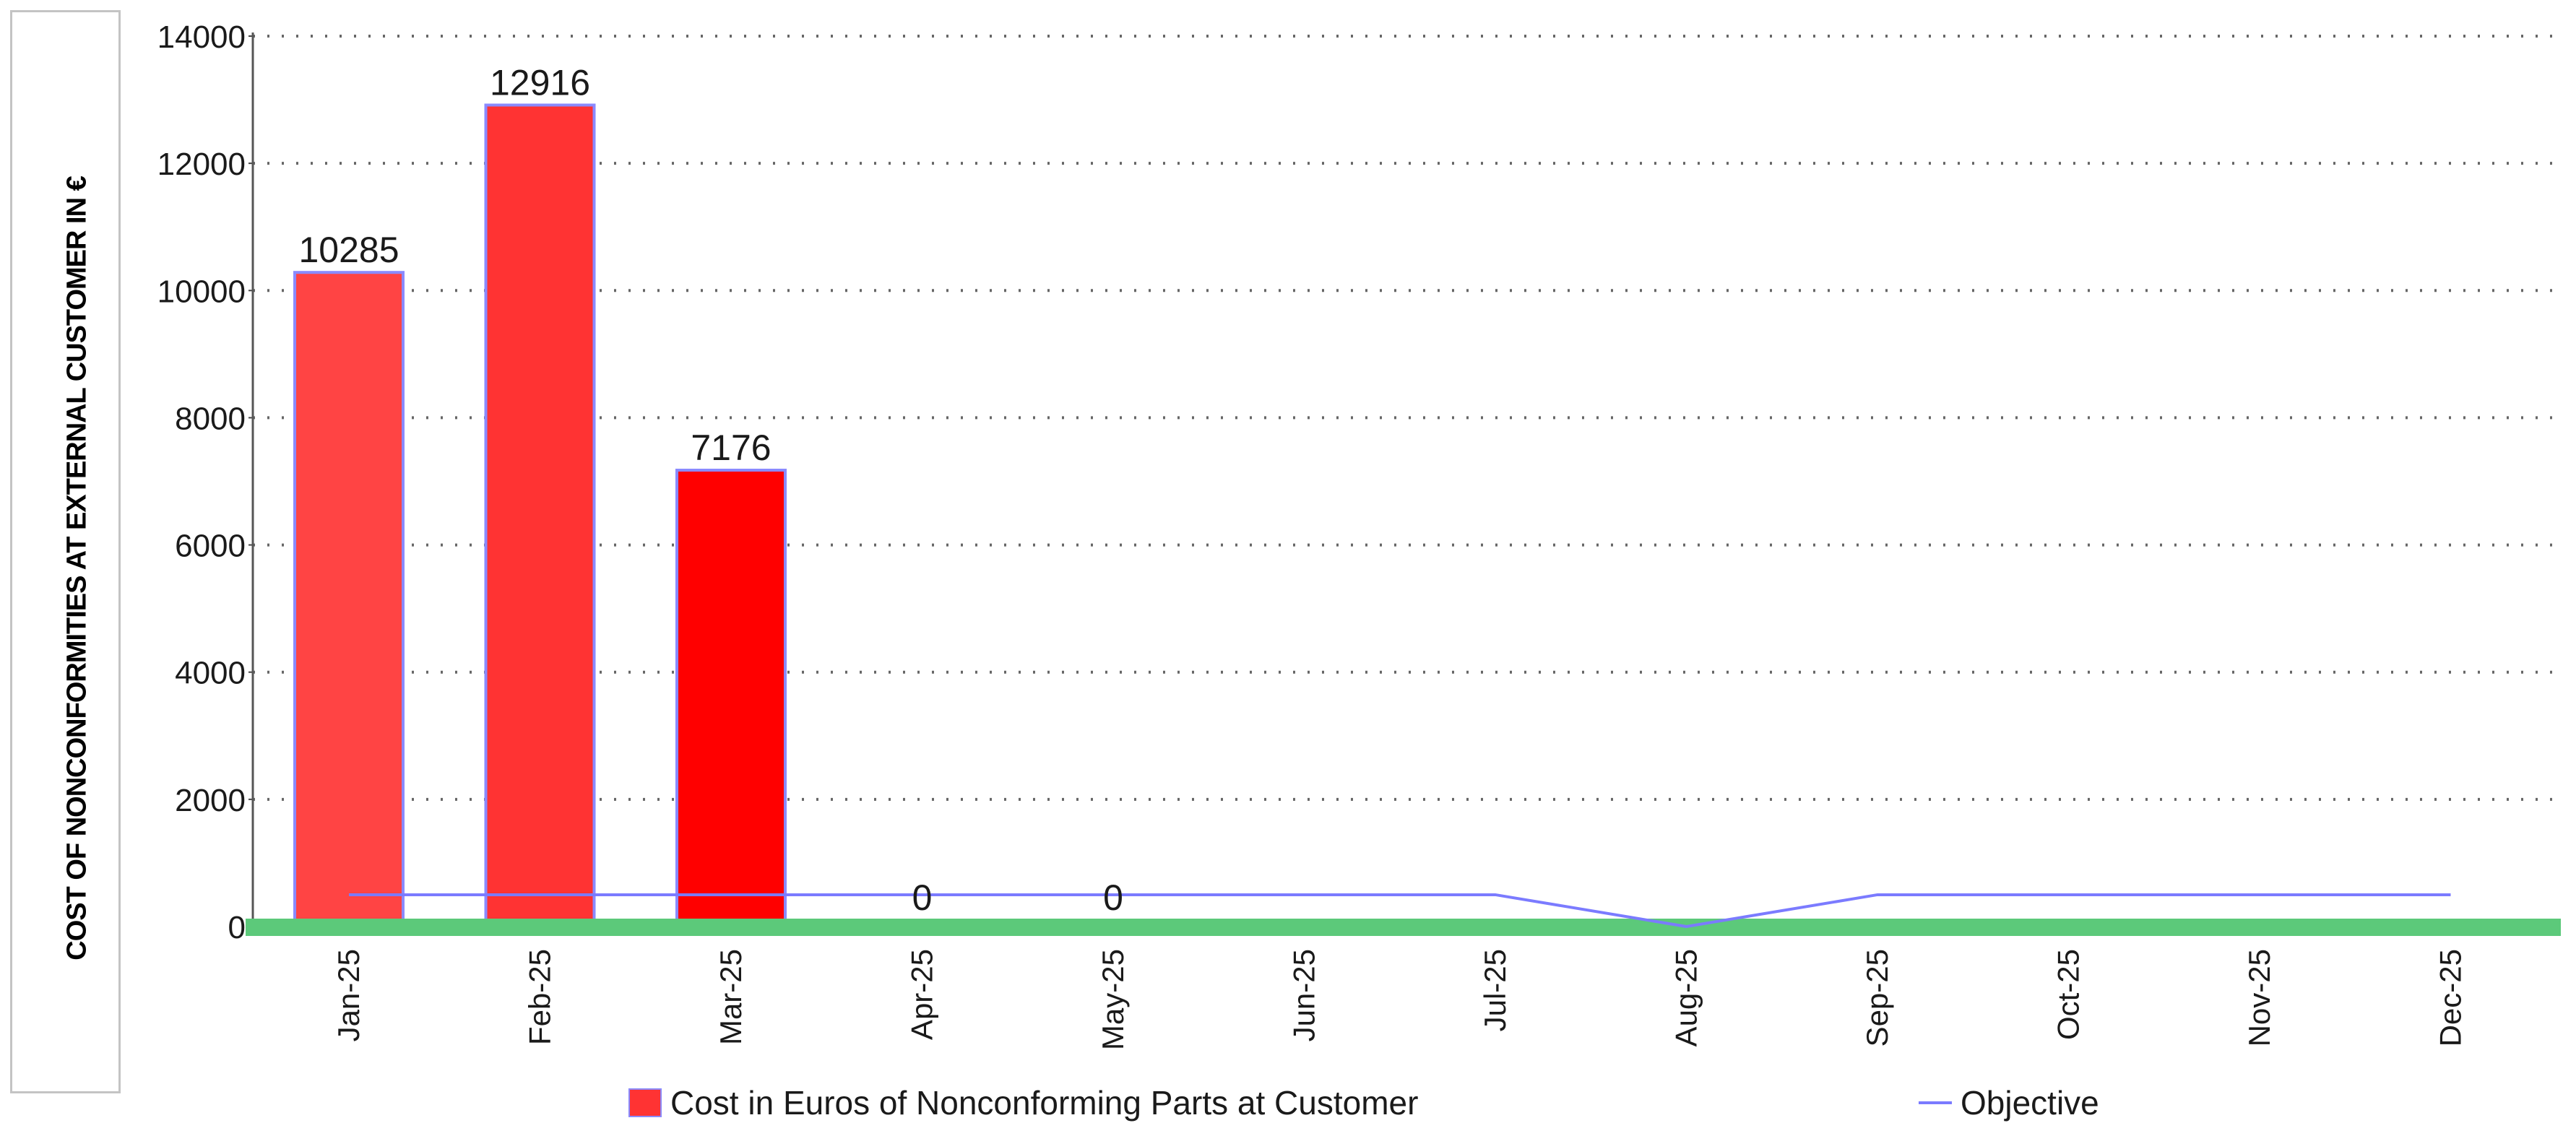 The width and height of the screenshot is (2576, 1136). I want to click on x-tick-label-Dec-25: Dec-25, so click(2451, 997).